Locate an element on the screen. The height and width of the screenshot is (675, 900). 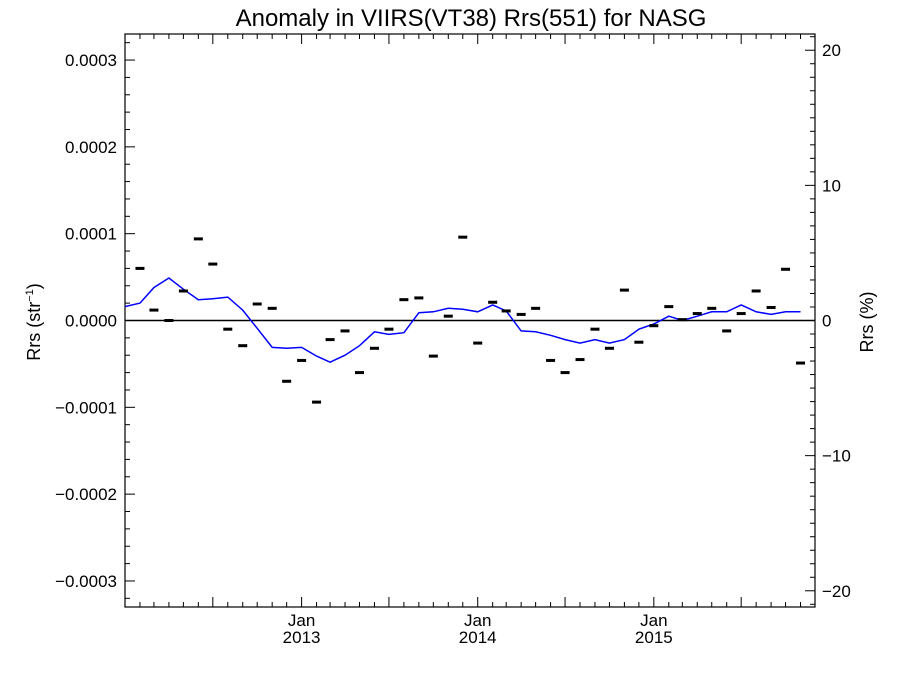
y-axis-right: 20 10 0 −10 −20 is located at coordinates (828, 320).